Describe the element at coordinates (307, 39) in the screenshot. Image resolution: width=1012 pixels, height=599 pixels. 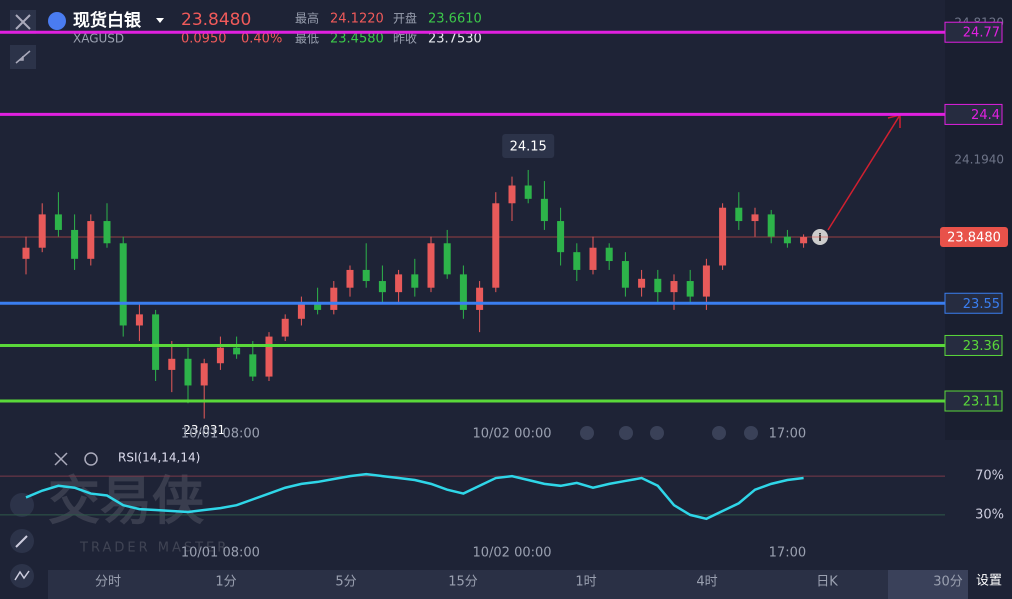
I see `low-label: 最低` at that location.